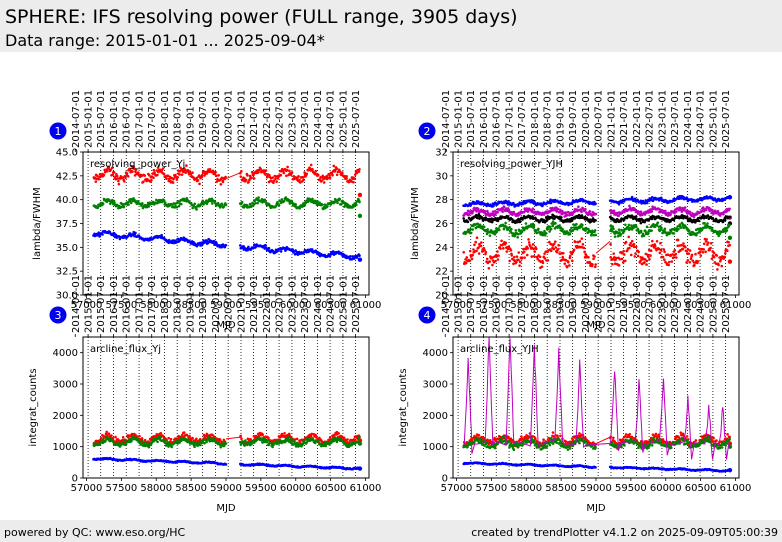 Image resolution: width=782 pixels, height=542 pixels. I want to click on y-tick-label: 28, so click(441, 200).